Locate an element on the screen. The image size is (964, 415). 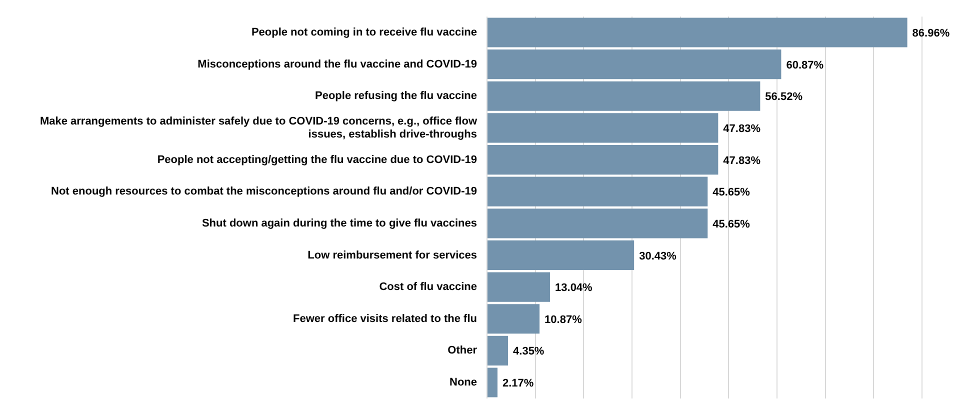
data-label: 10.87% is located at coordinates (563, 320).